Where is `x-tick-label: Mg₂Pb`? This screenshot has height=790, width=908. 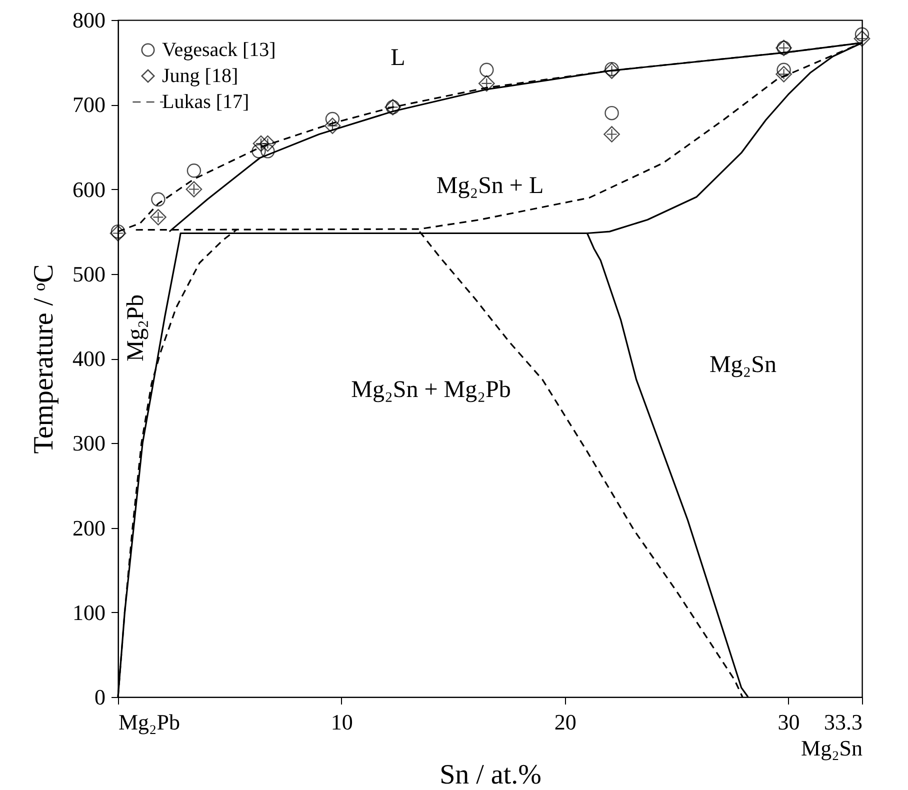
x-tick-label: Mg₂Pb is located at coordinates (149, 722).